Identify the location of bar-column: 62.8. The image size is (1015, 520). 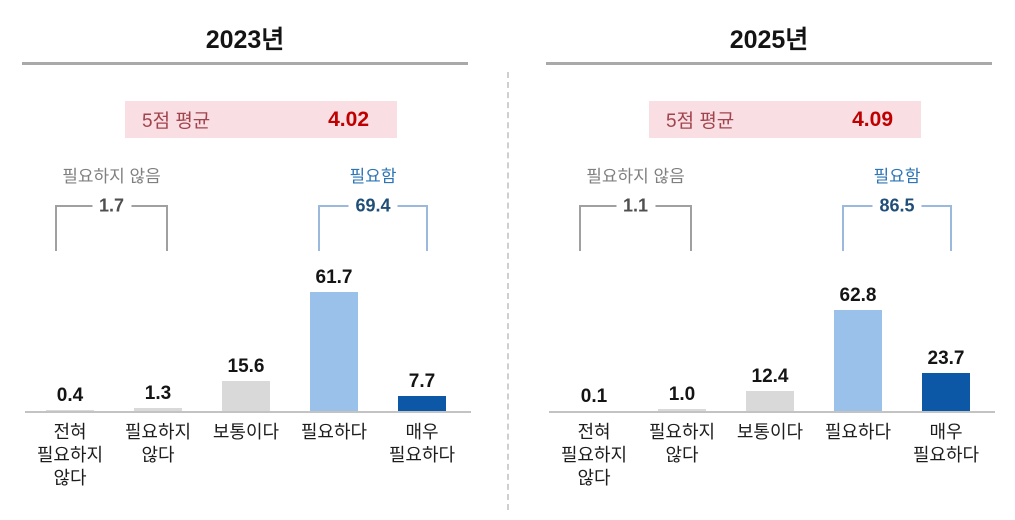
(858, 335).